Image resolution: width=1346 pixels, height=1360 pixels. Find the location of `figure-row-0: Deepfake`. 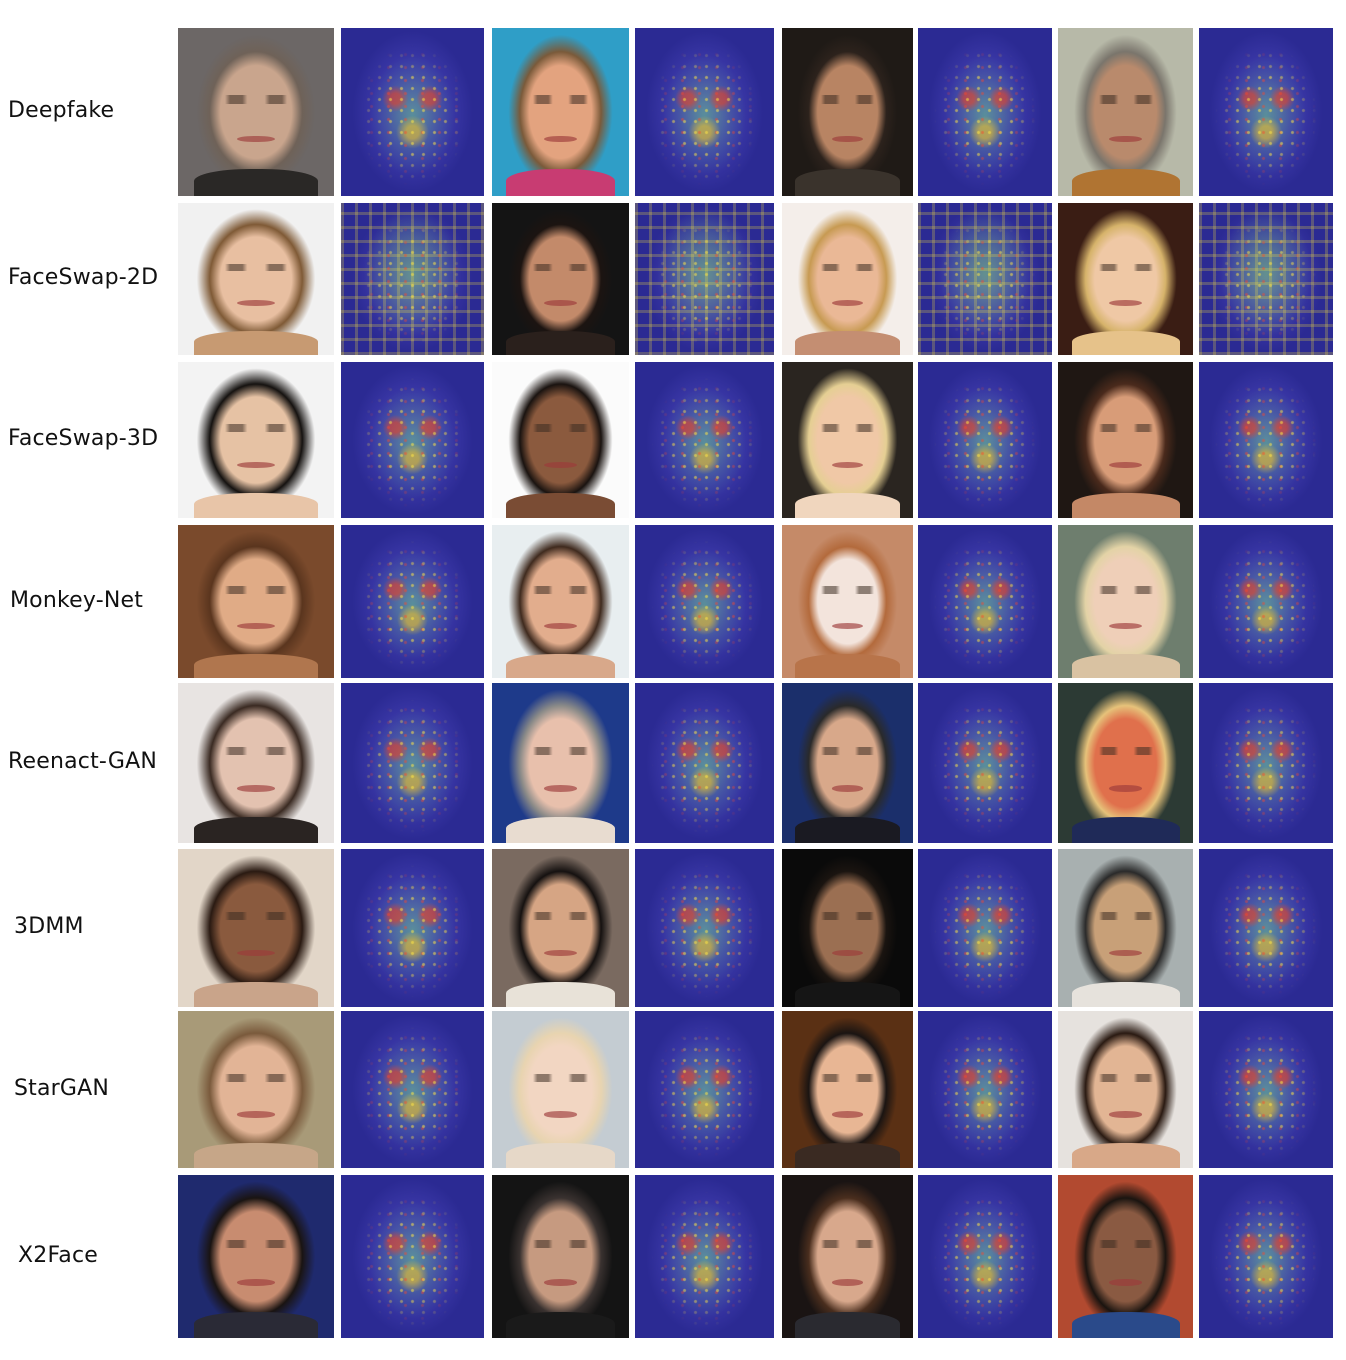

figure-row-0: Deepfake is located at coordinates (673, 112).